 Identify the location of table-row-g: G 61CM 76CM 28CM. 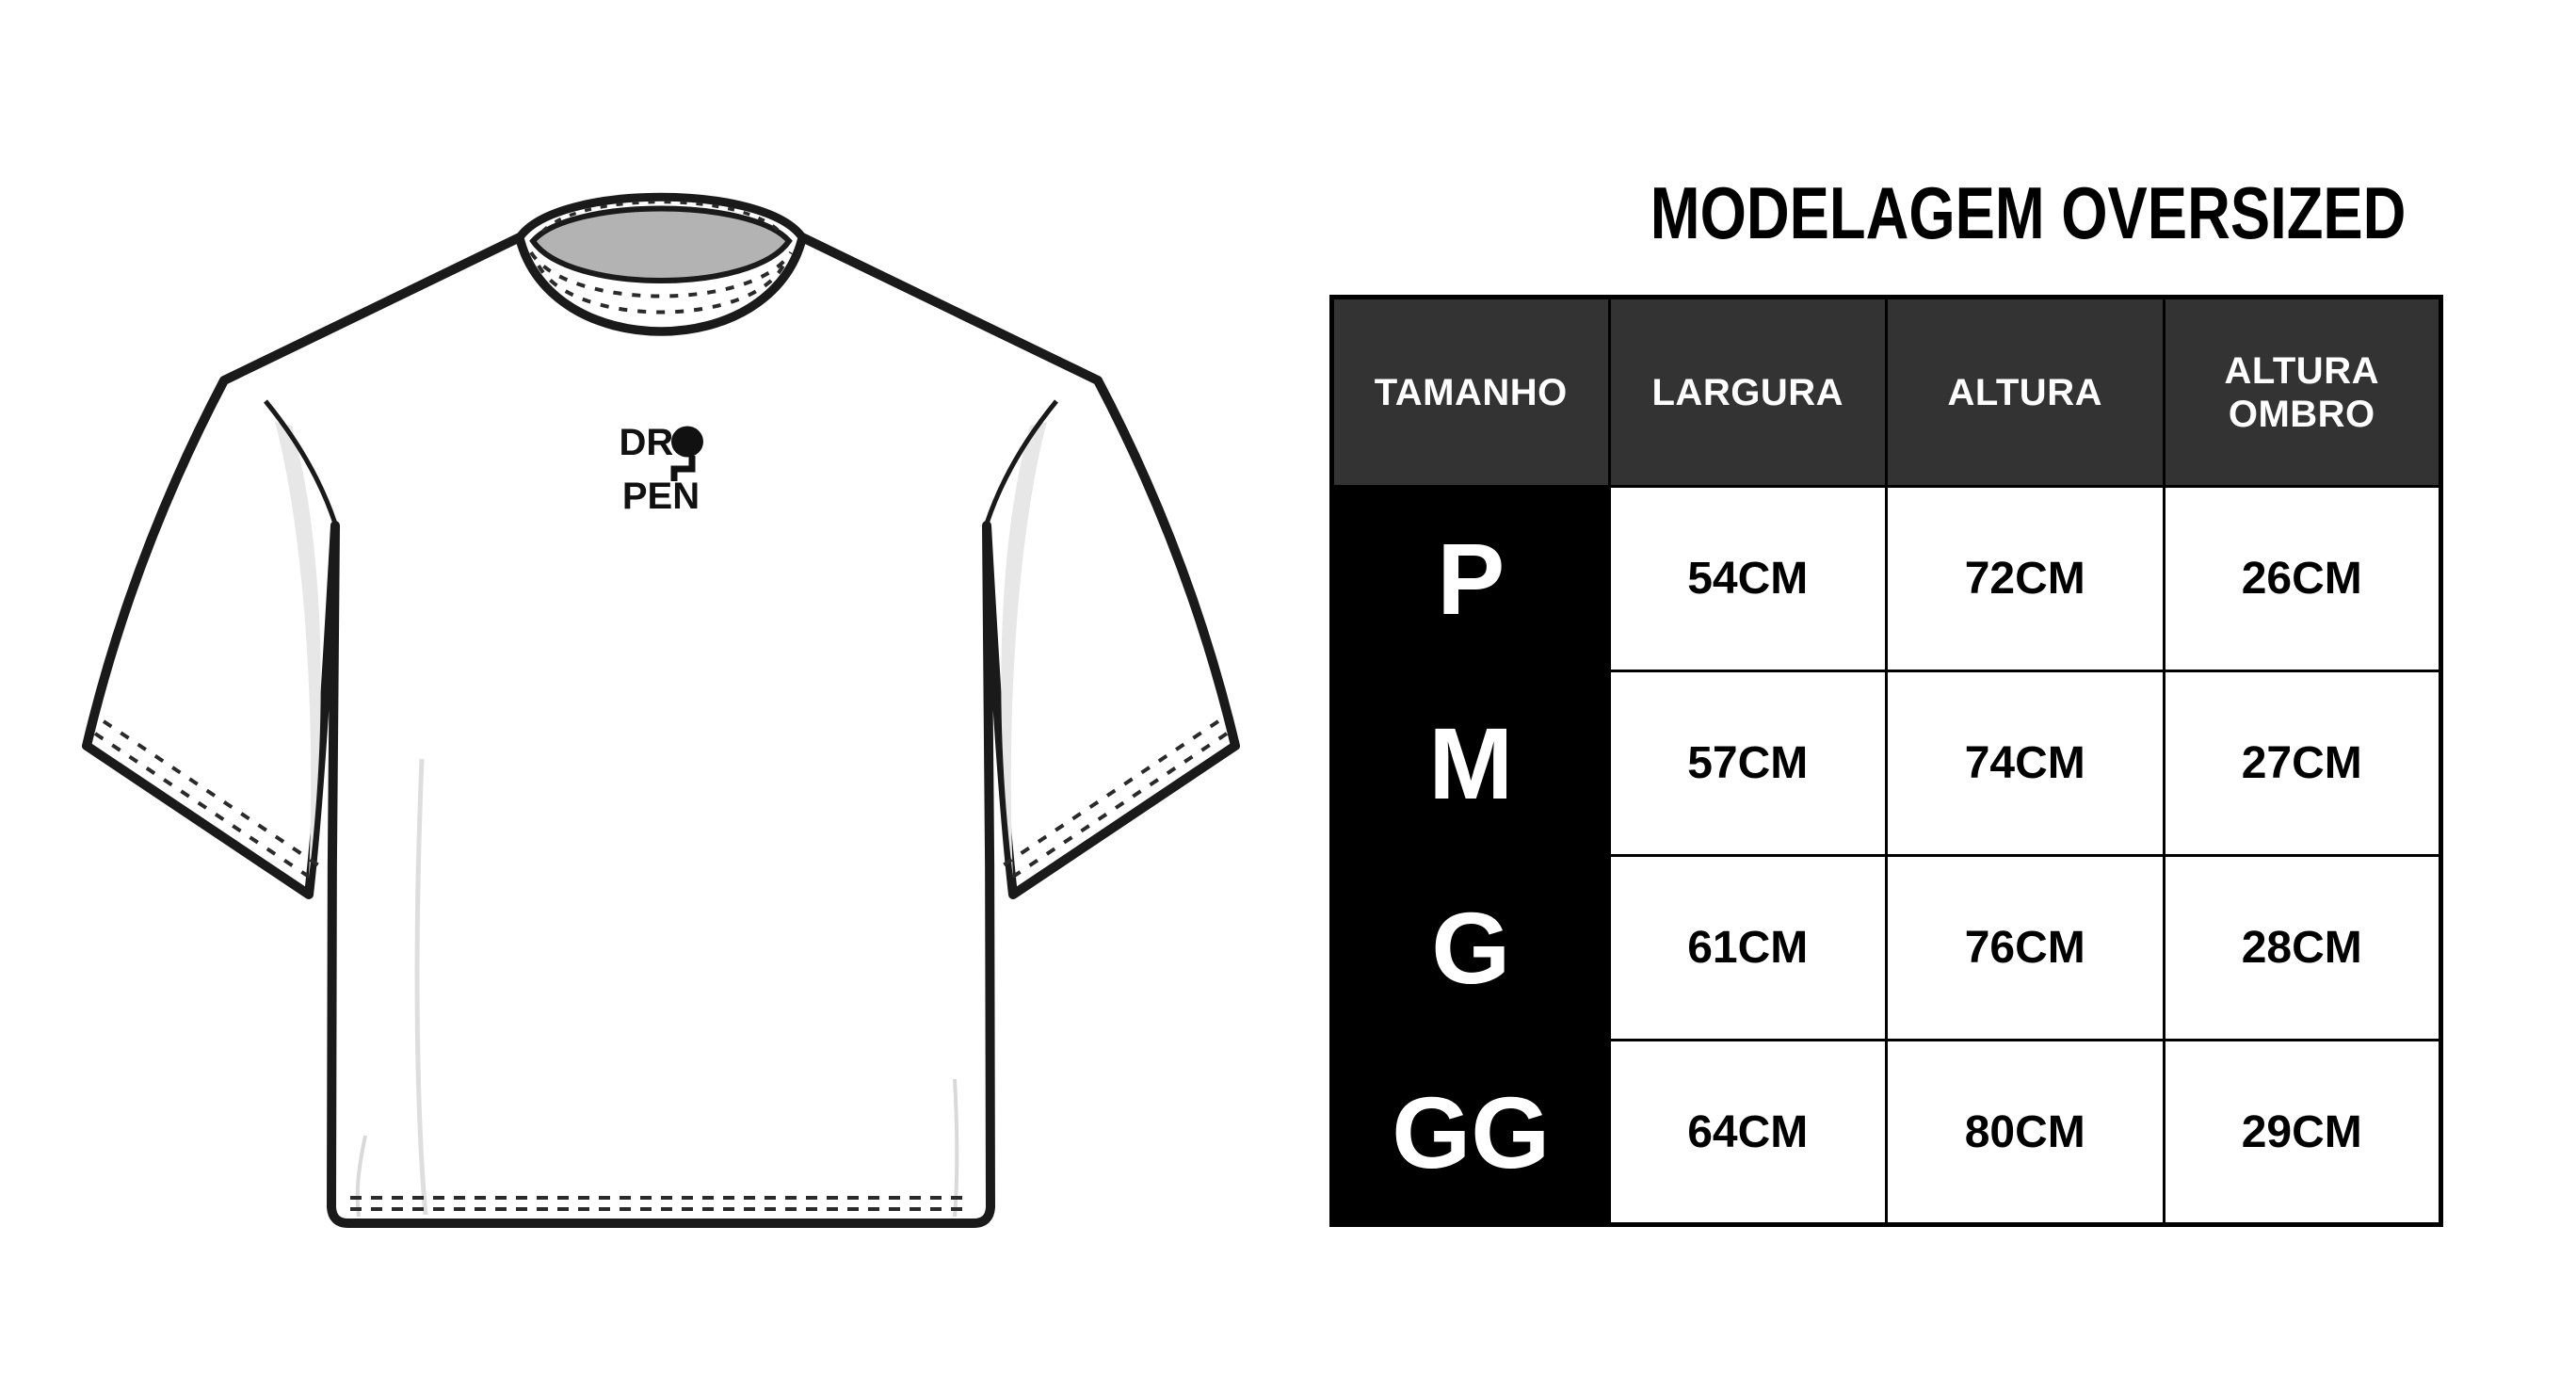
(1886, 948).